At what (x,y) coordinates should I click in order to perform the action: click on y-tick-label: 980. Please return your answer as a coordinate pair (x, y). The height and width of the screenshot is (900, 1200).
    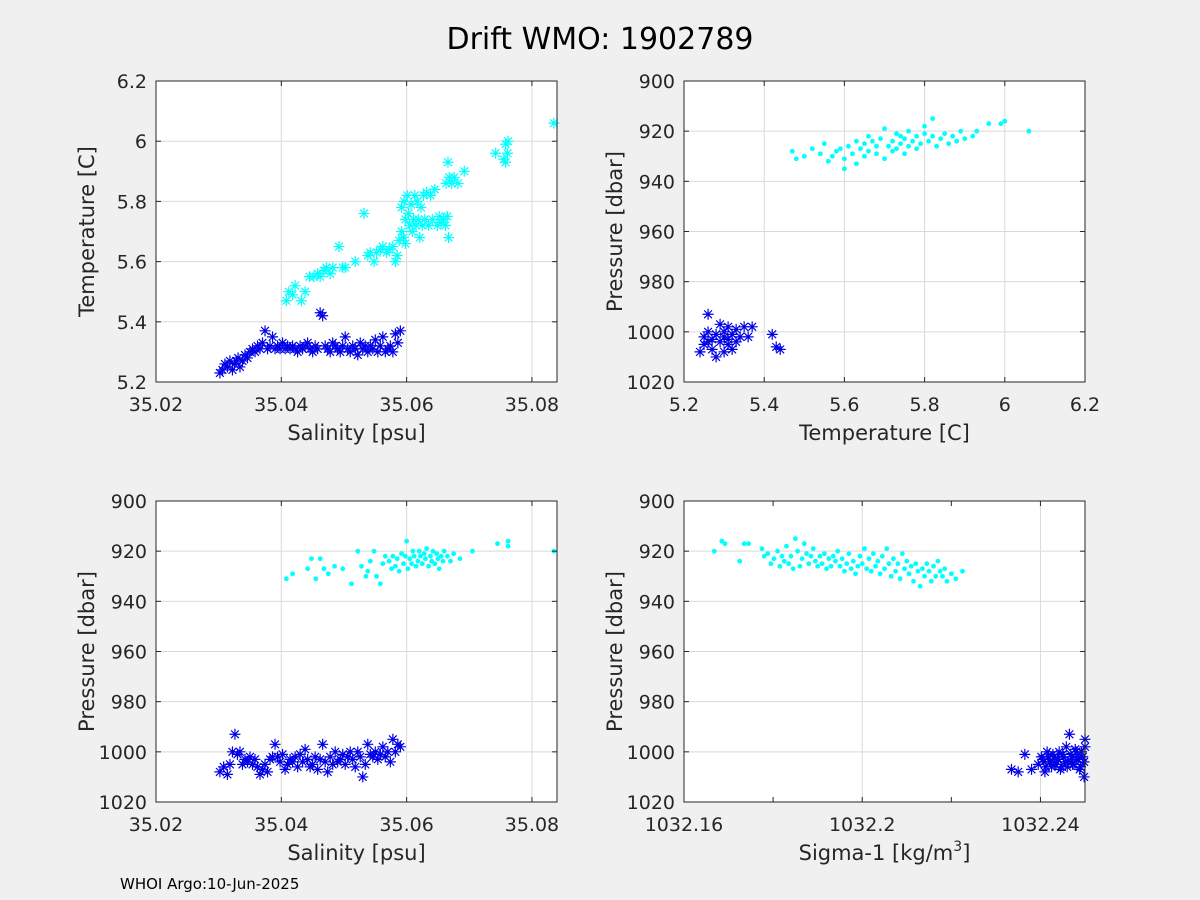
    Looking at the image, I should click on (657, 703).